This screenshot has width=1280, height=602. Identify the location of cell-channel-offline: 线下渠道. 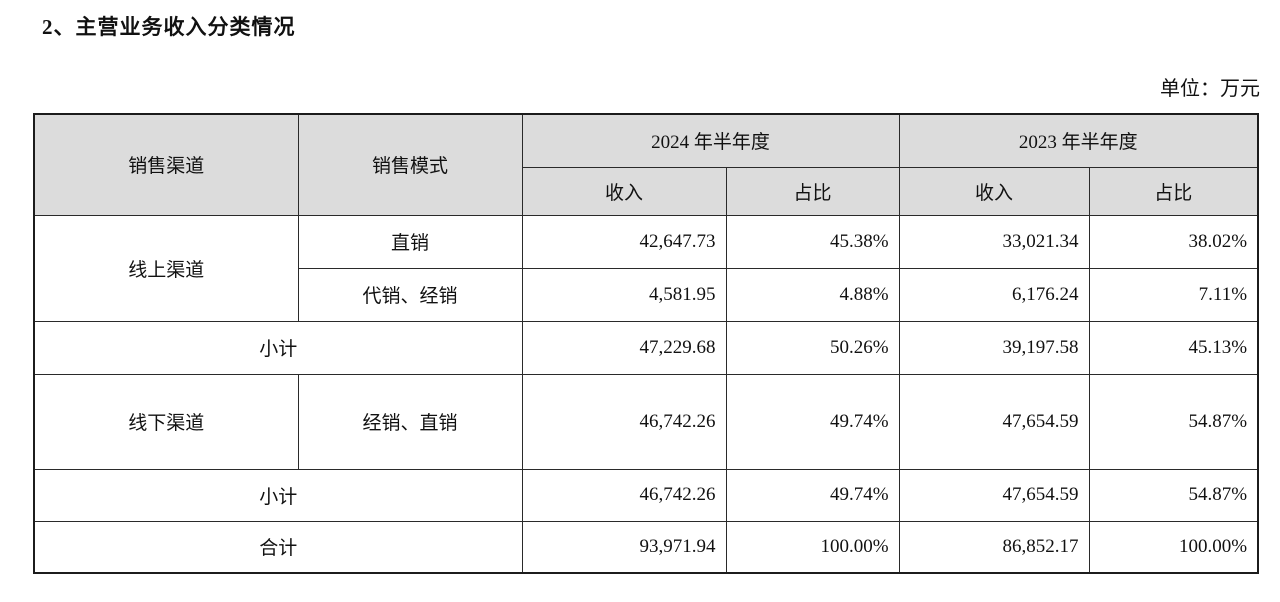
(166, 421).